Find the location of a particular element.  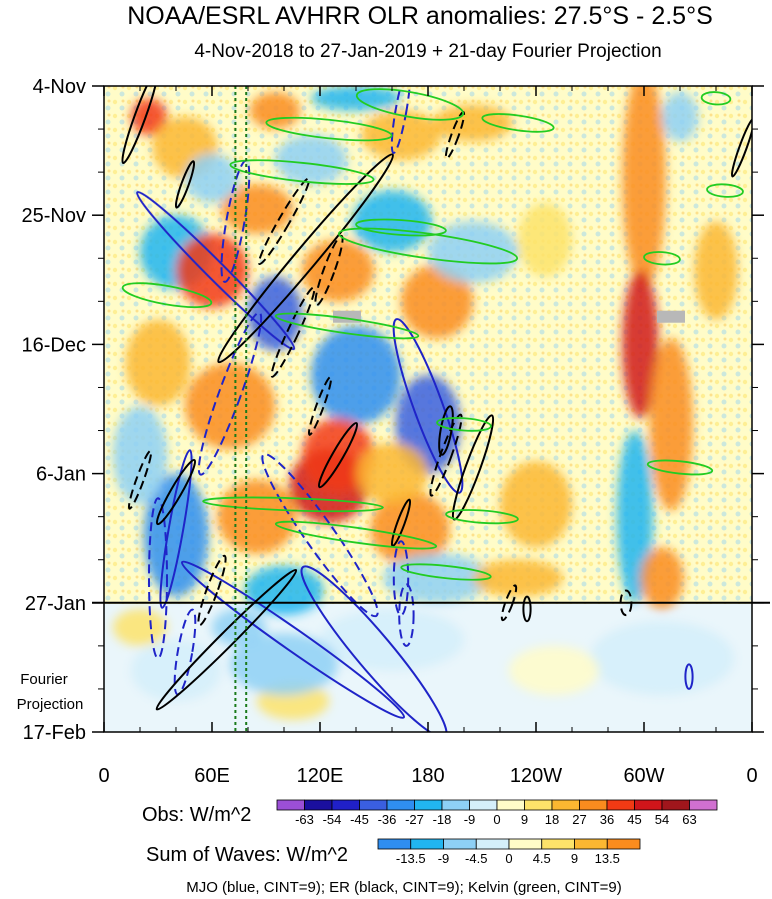

obs-colorbar-tick: -36 is located at coordinates (387, 819).